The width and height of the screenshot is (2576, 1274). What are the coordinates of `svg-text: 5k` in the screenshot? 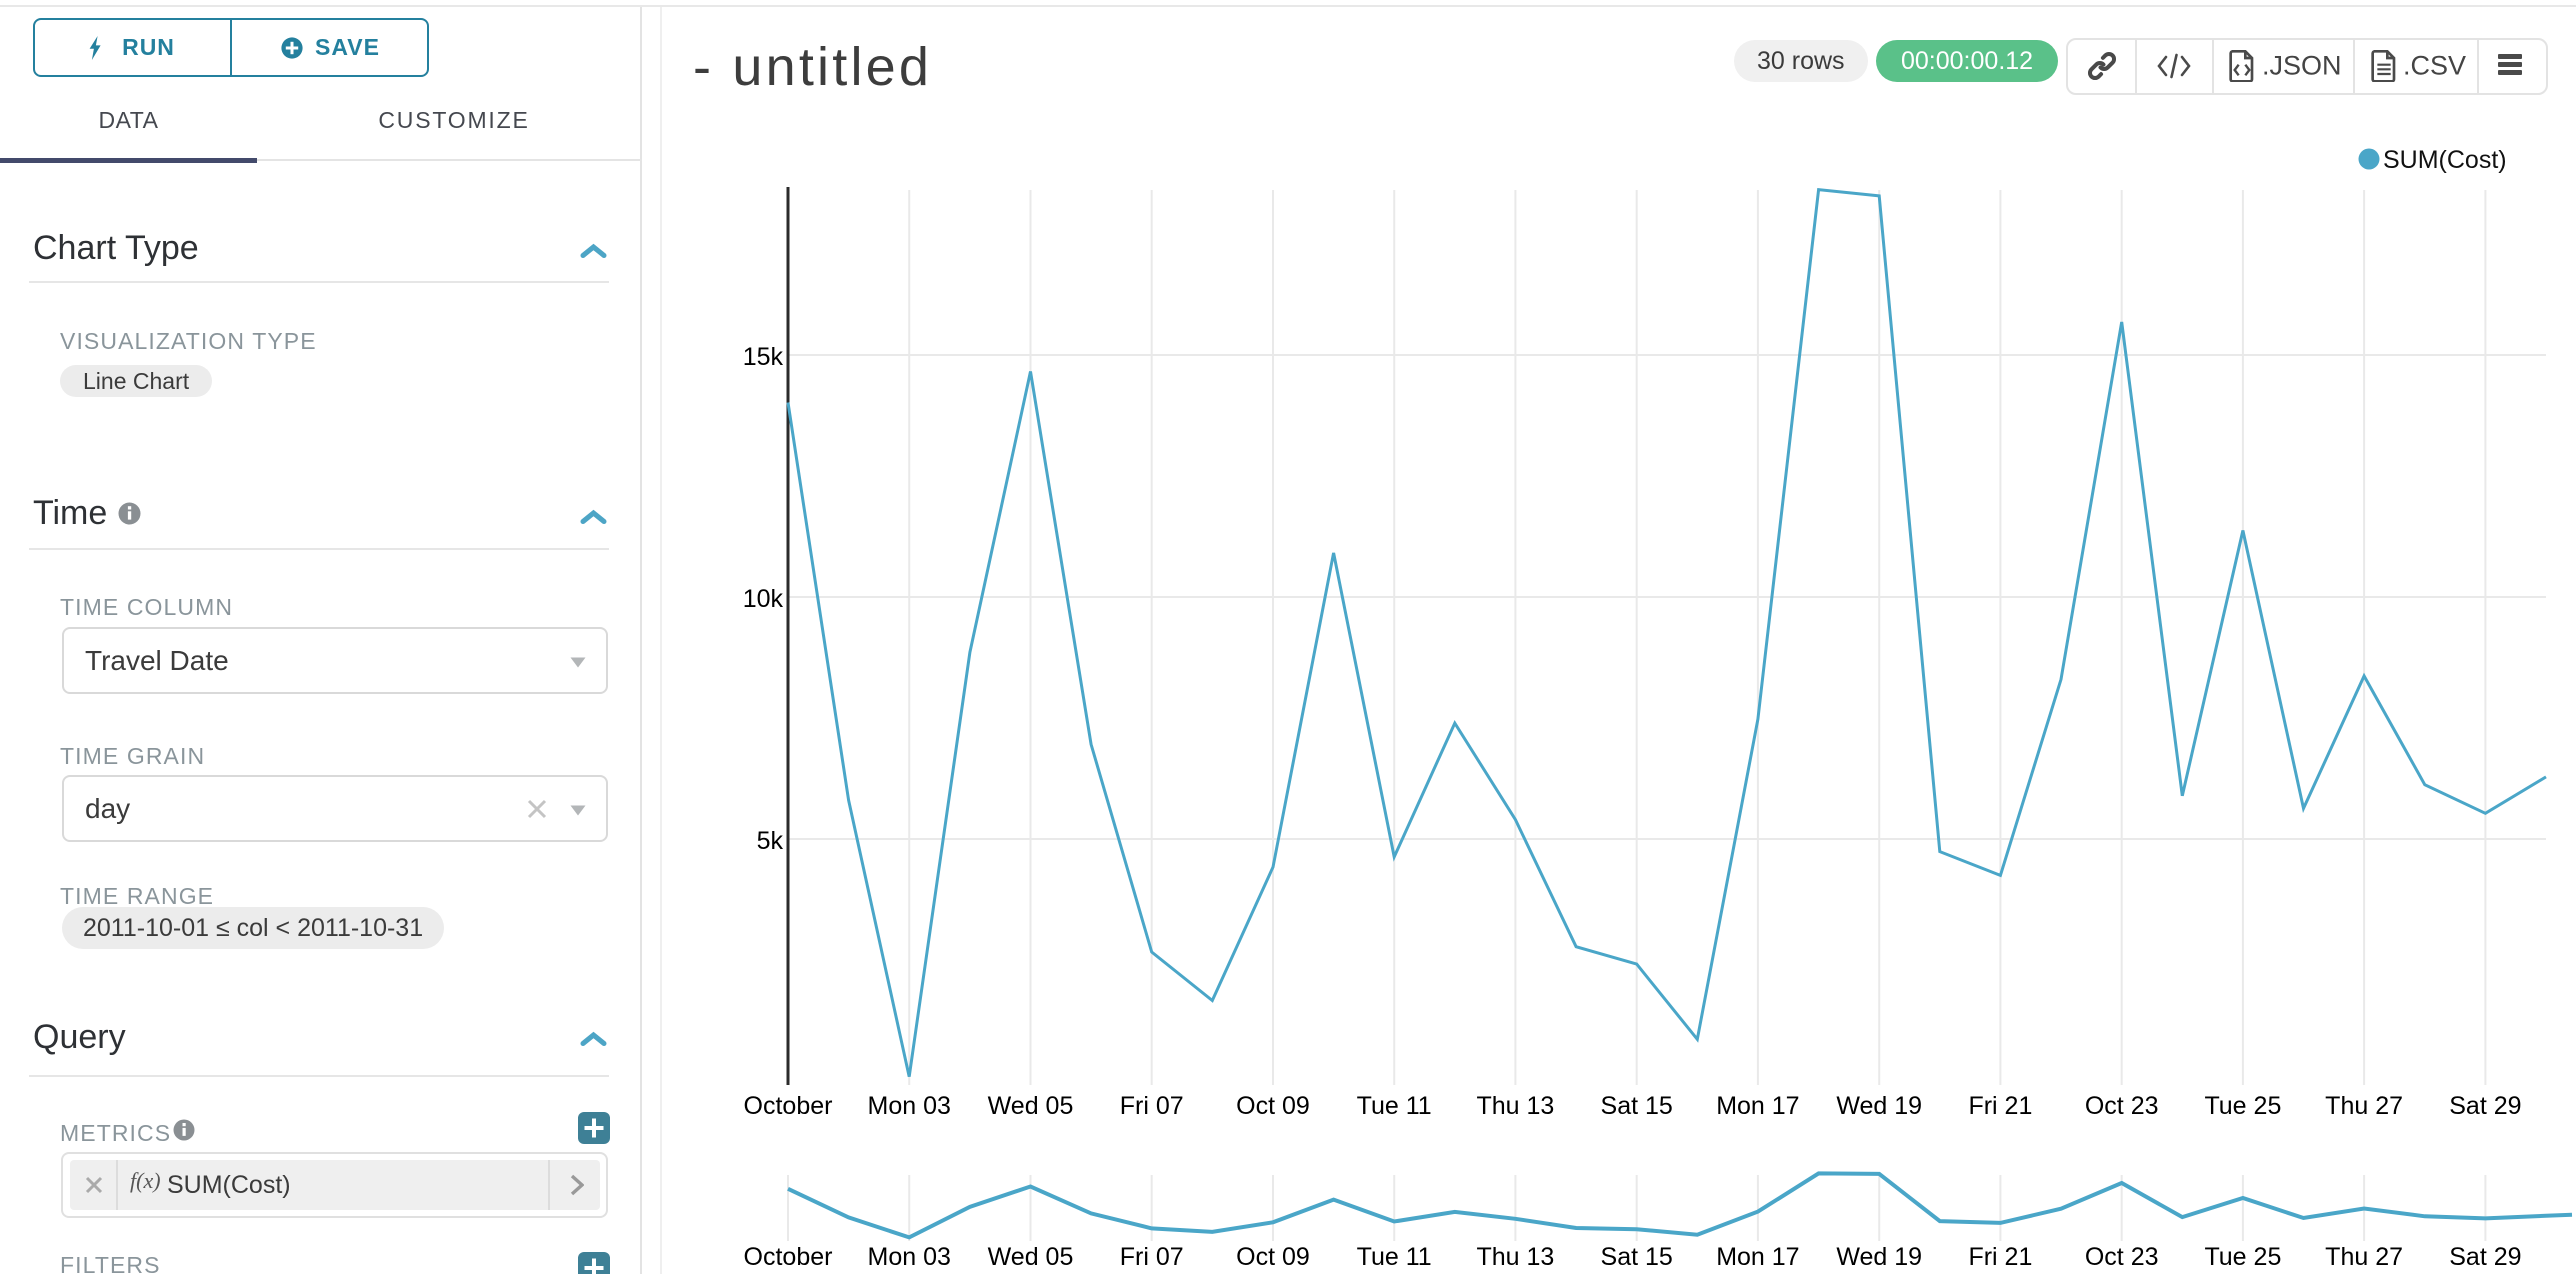 It's located at (770, 841).